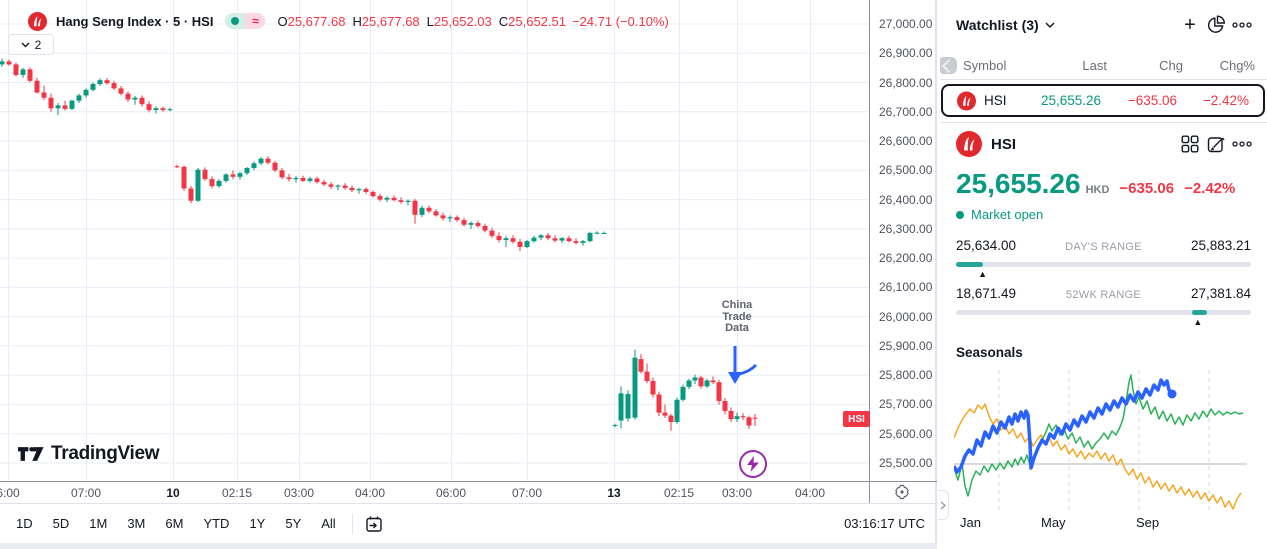 Image resolution: width=1267 pixels, height=549 pixels. Describe the element at coordinates (31, 44) in the screenshot. I see `indicators-collapse-button: 2` at that location.